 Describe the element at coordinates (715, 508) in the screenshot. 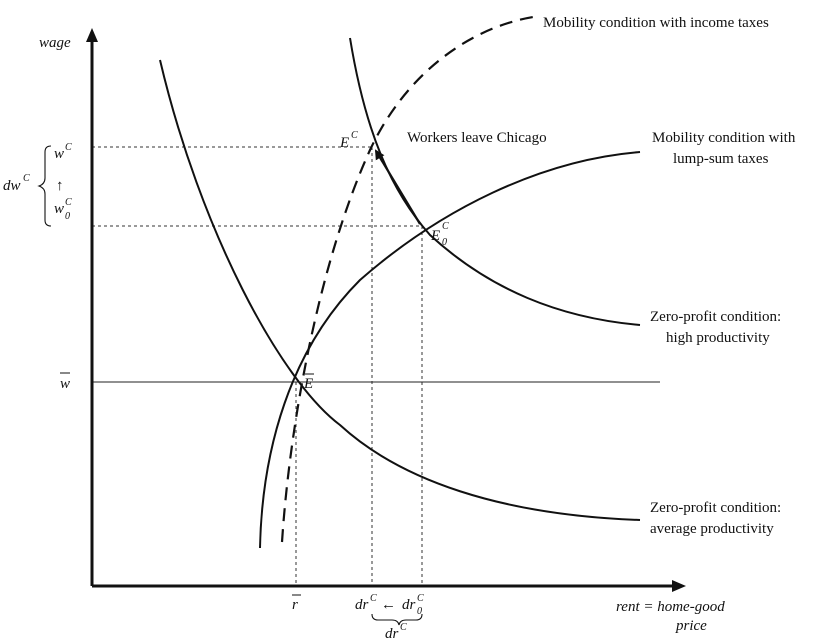

I see `label-zero-profit-average-1: Zero-profit condition:` at that location.